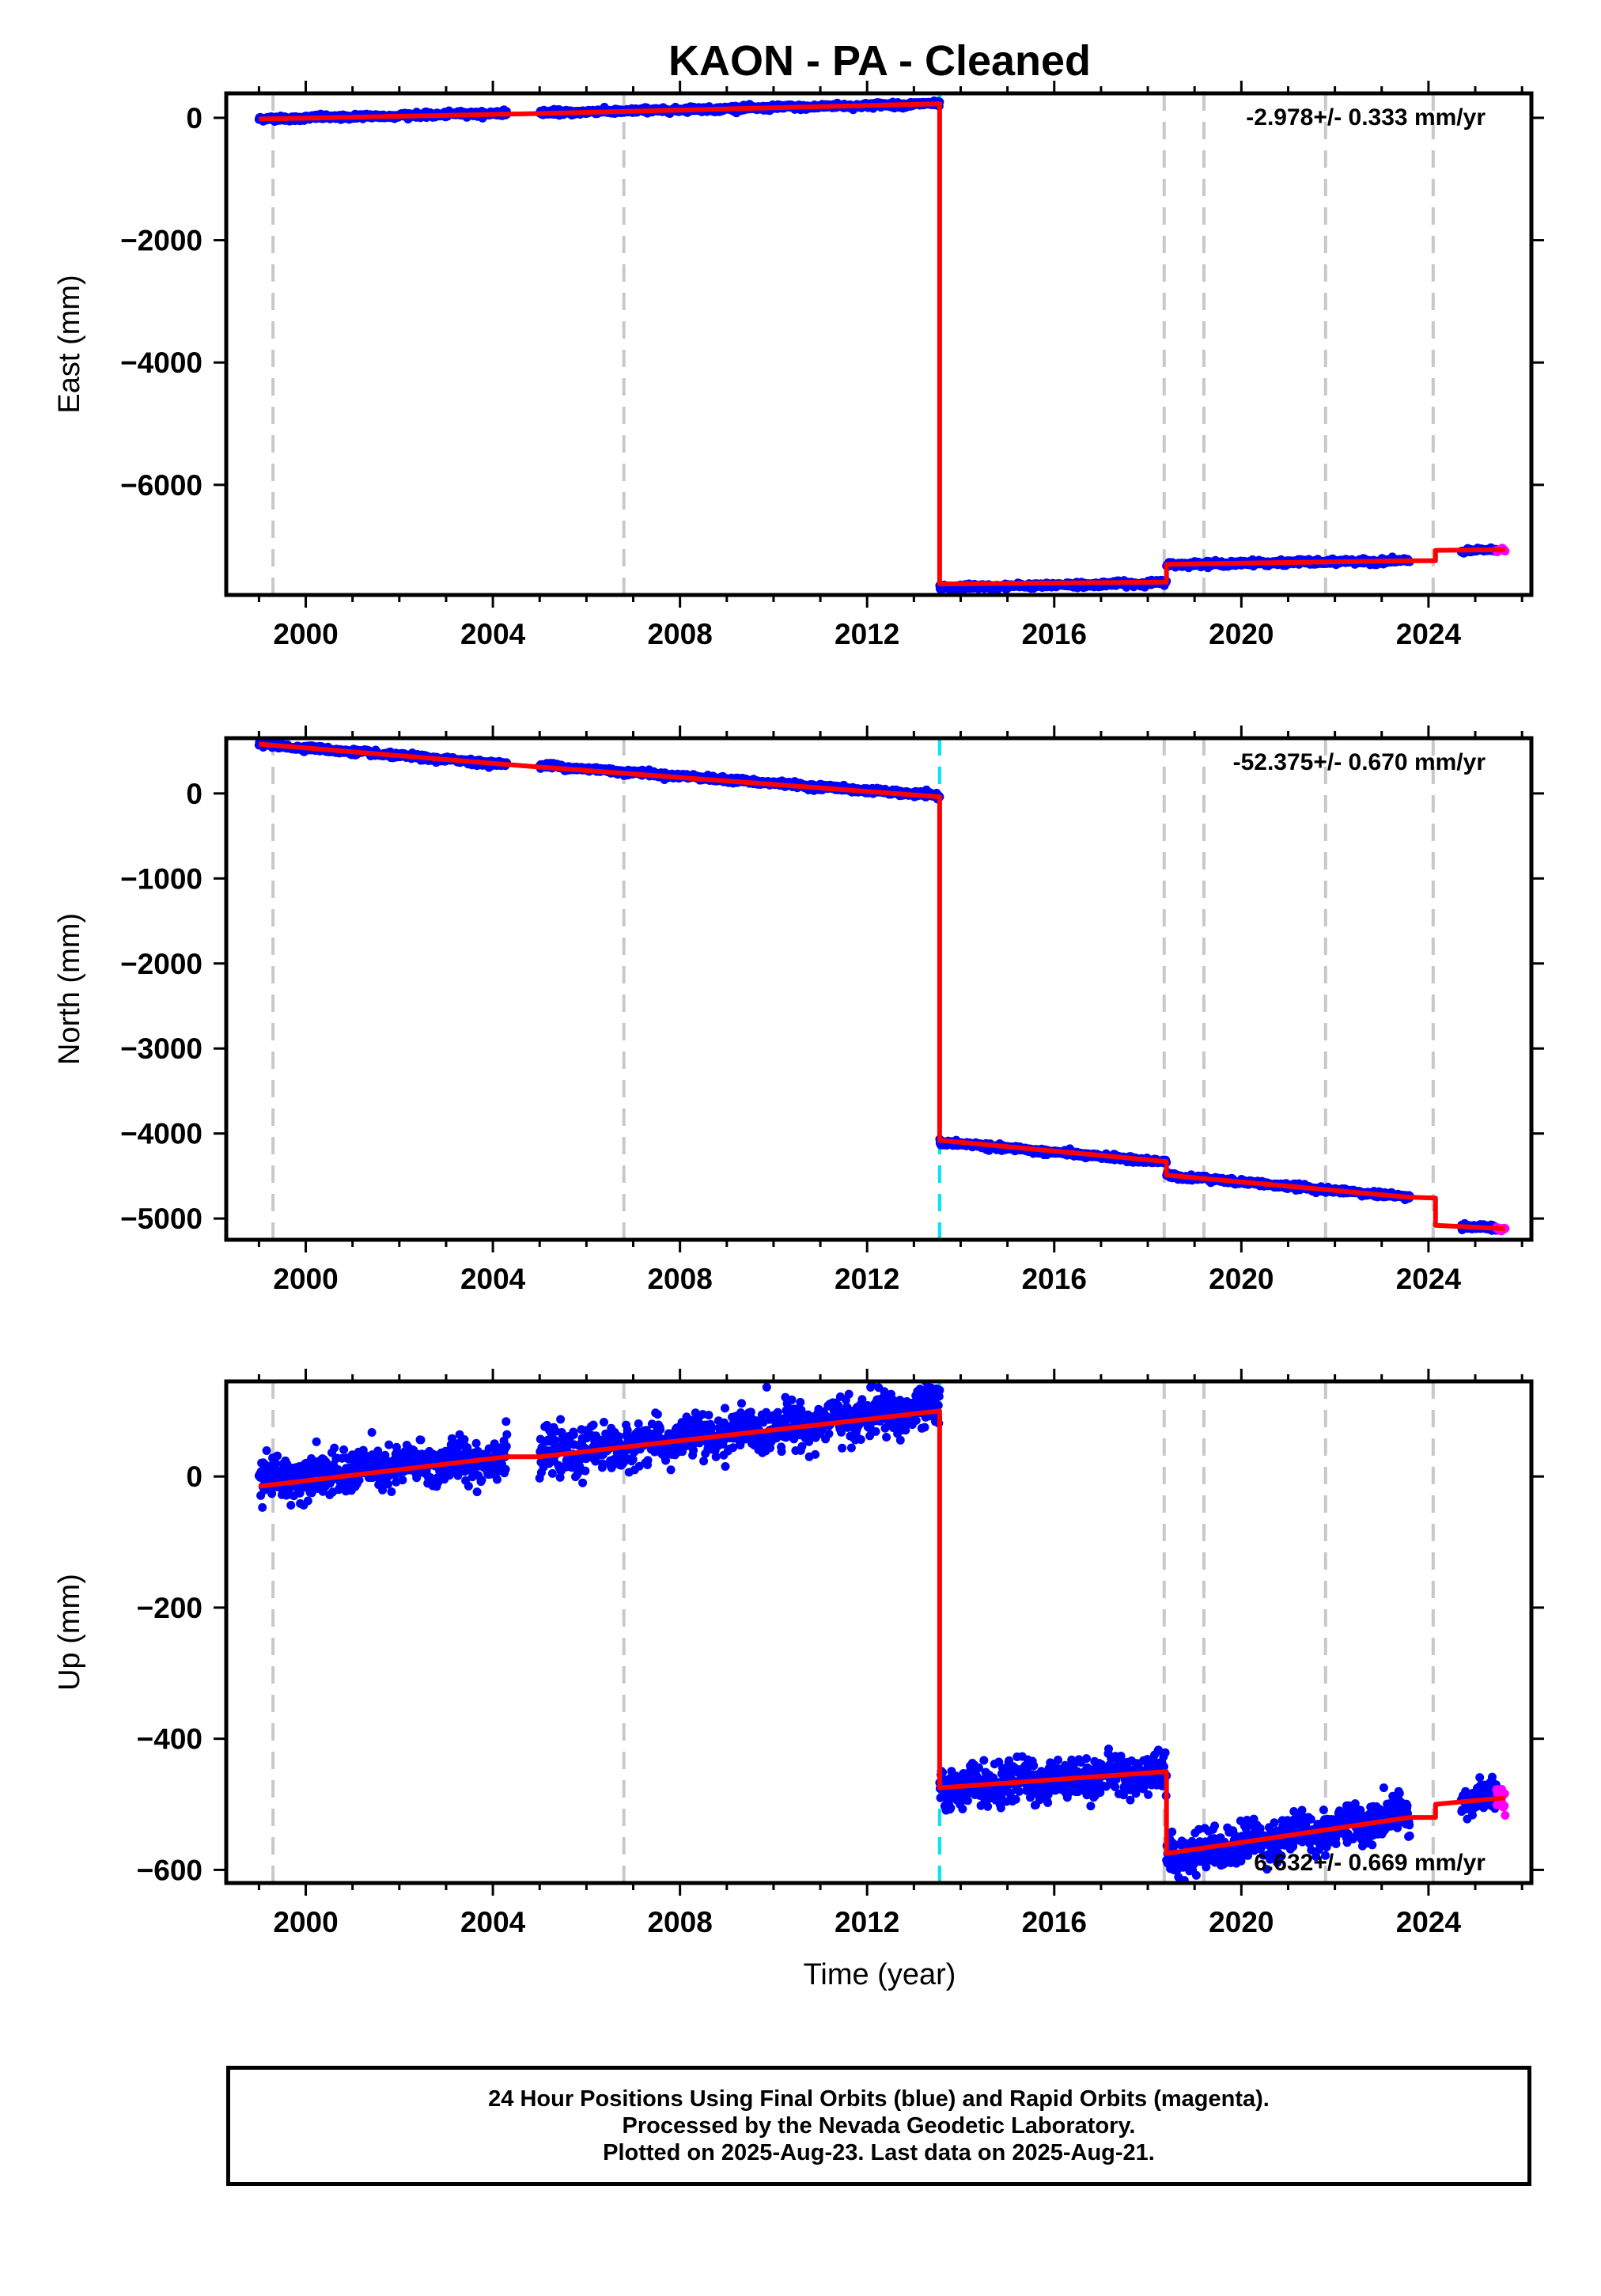 Image resolution: width=1601 pixels, height=2296 pixels. What do you see at coordinates (306, 634) in the screenshot?
I see `east-x-tick-label: 2000` at bounding box center [306, 634].